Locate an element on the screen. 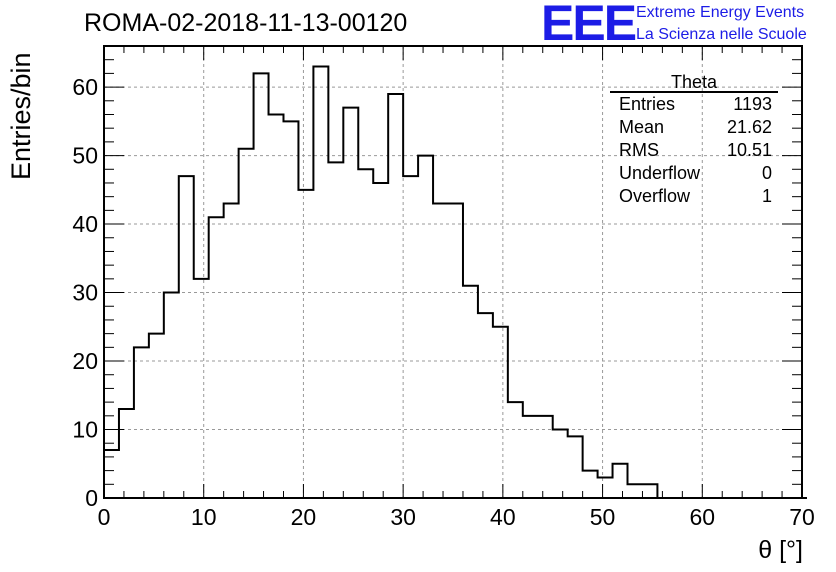 The image size is (836, 572). stat-label: Entries is located at coordinates (647, 104).